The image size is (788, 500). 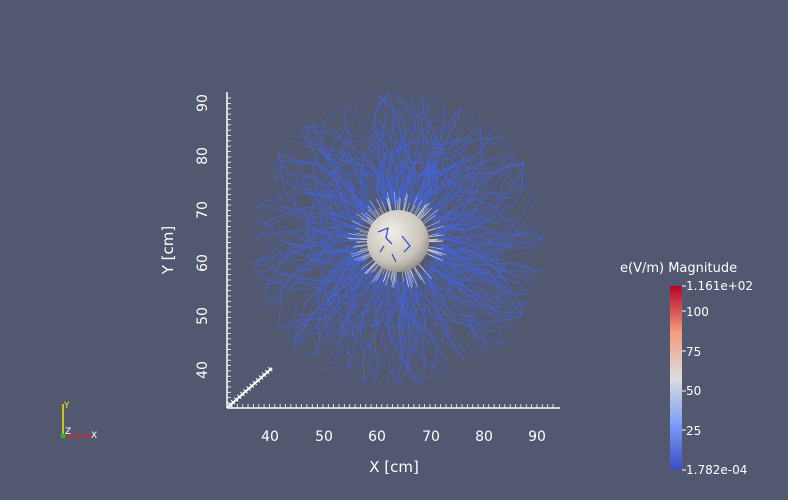 I want to click on orientation-x-label: X, so click(x=94, y=436).